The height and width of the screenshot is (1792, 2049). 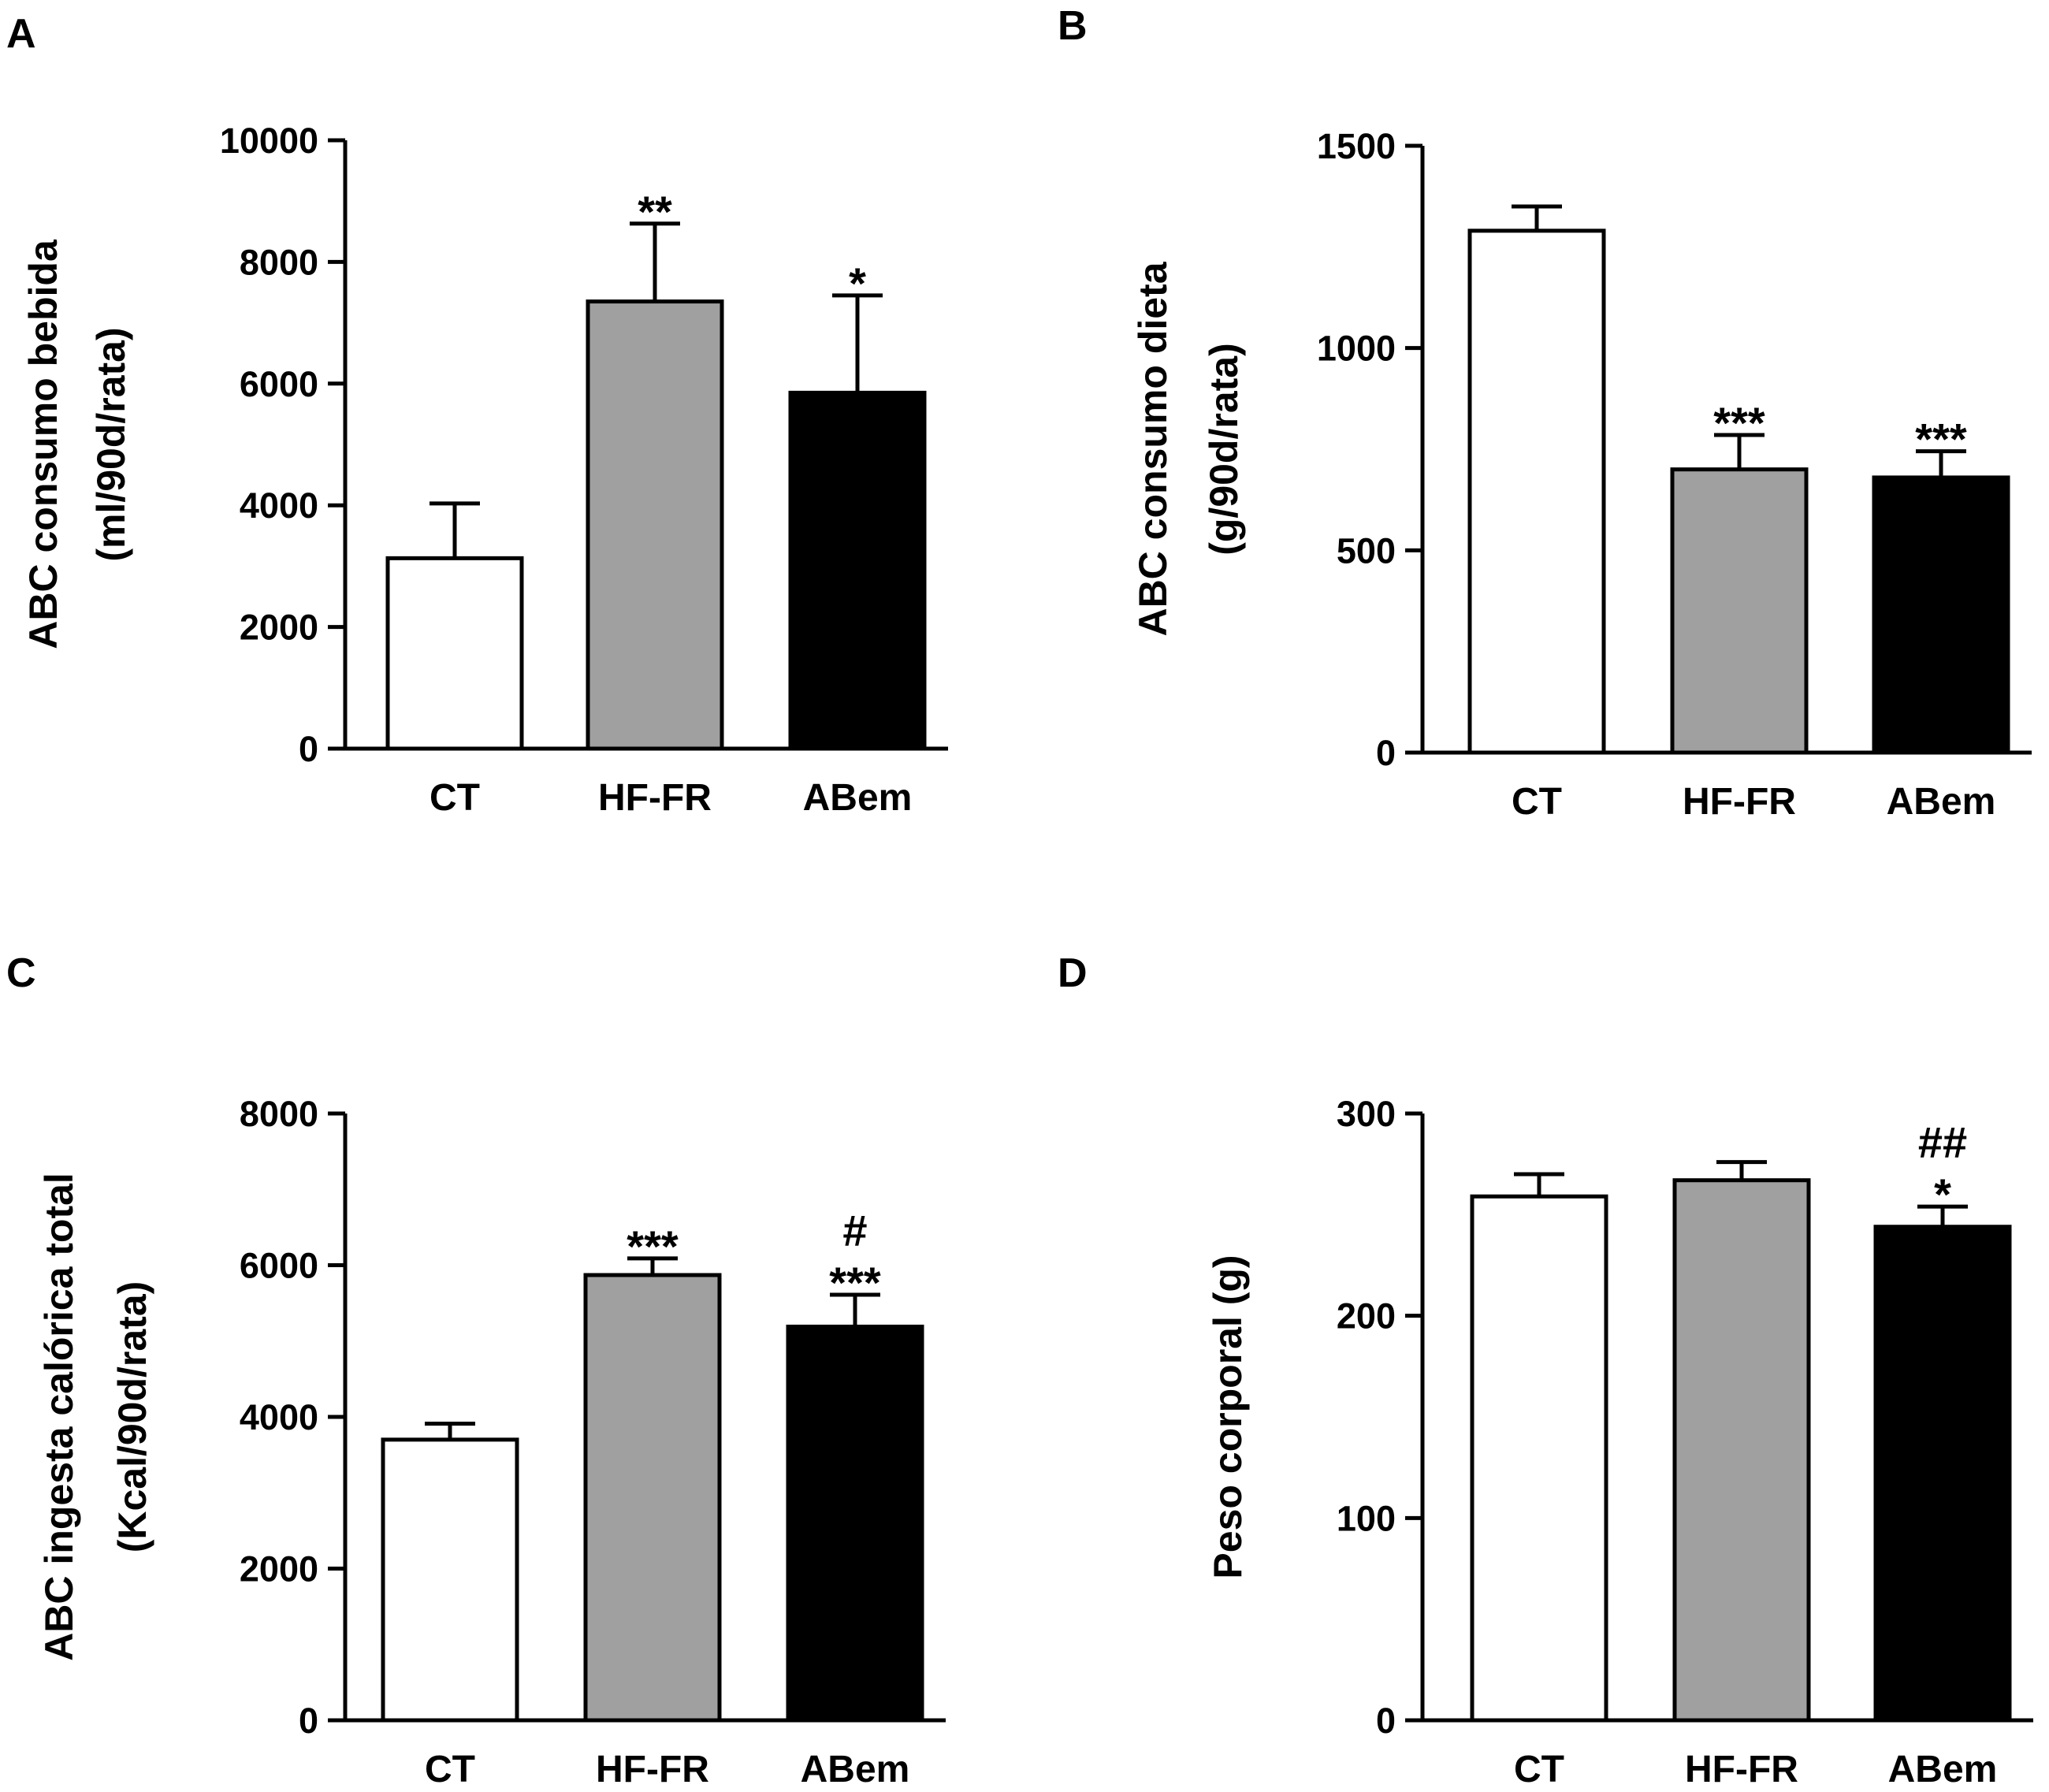 What do you see at coordinates (43, 444) in the screenshot?
I see `y-axis-title: ABC consumo bebida` at bounding box center [43, 444].